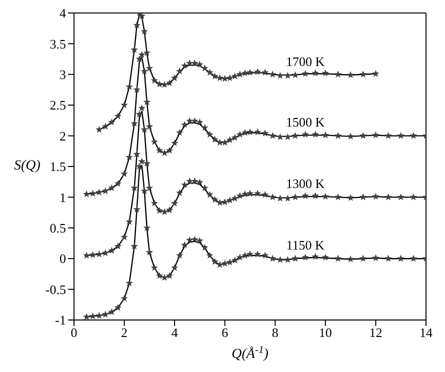 This screenshot has width=445, height=372. Describe the element at coordinates (63, 74) in the screenshot. I see `y-tick-label: 3` at that location.